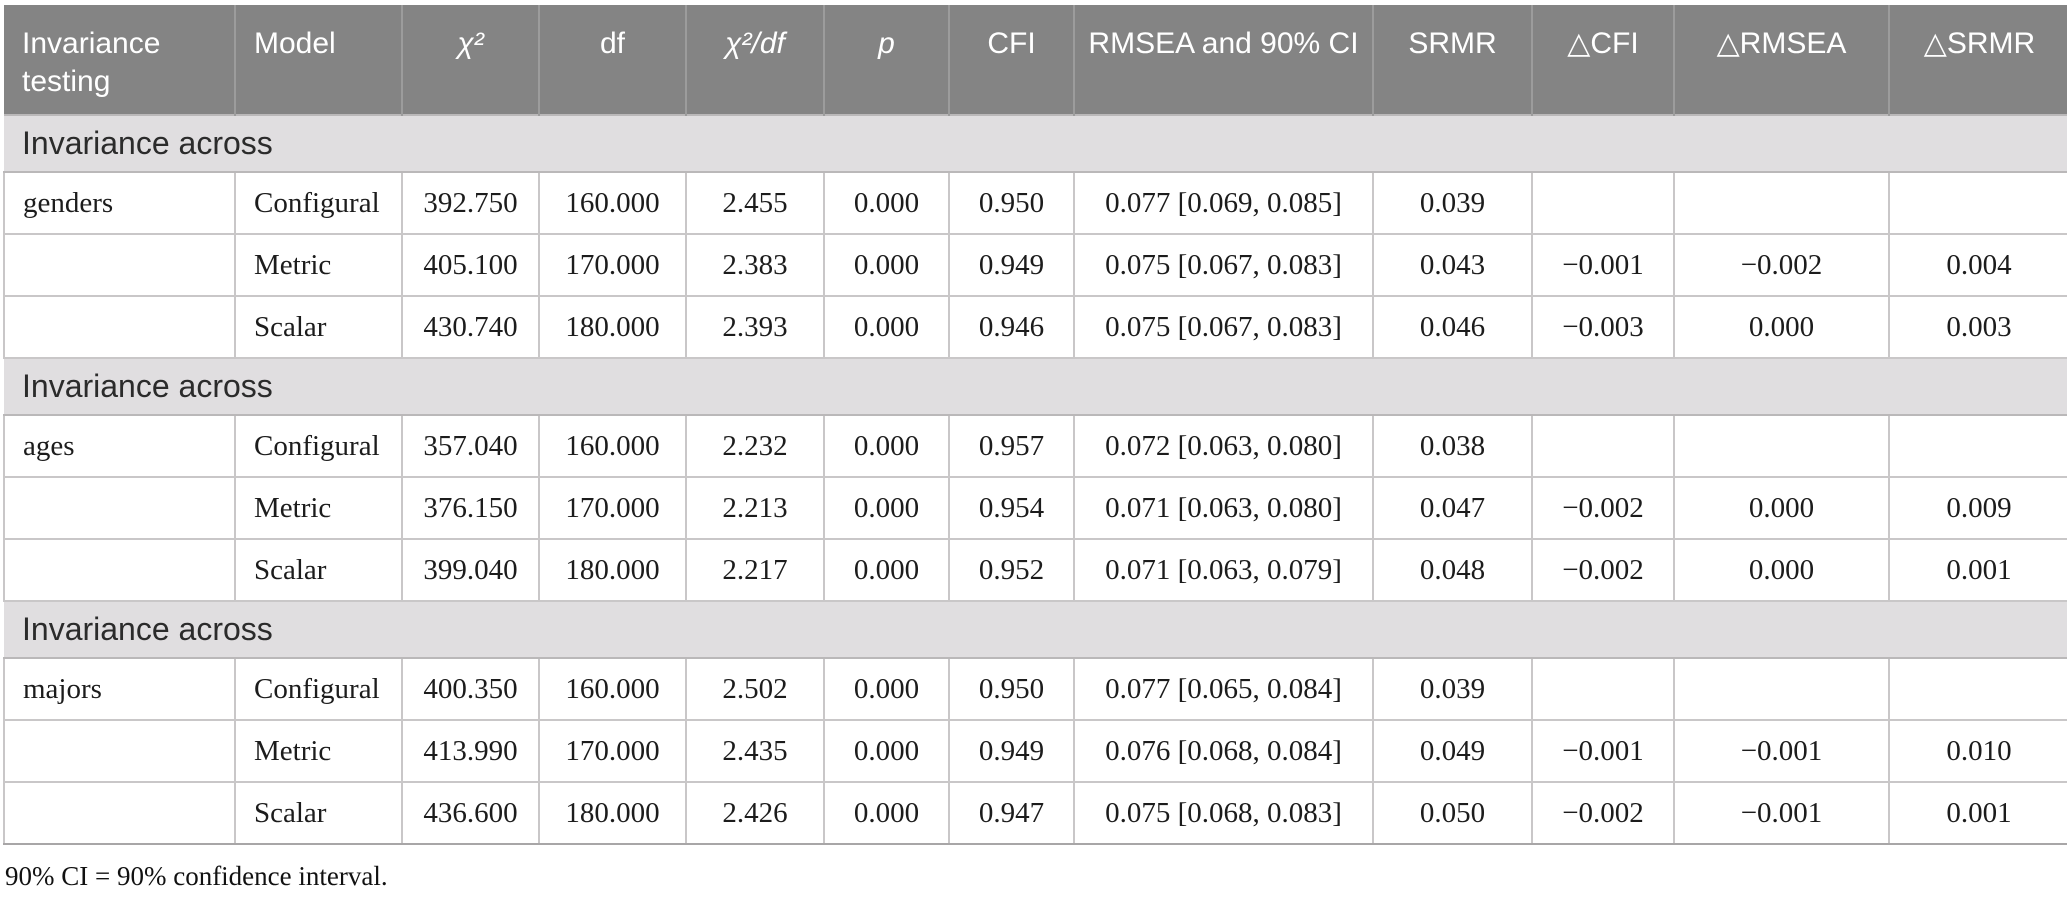 Image resolution: width=2067 pixels, height=919 pixels. What do you see at coordinates (887, 60) in the screenshot?
I see `column-header-p: p` at bounding box center [887, 60].